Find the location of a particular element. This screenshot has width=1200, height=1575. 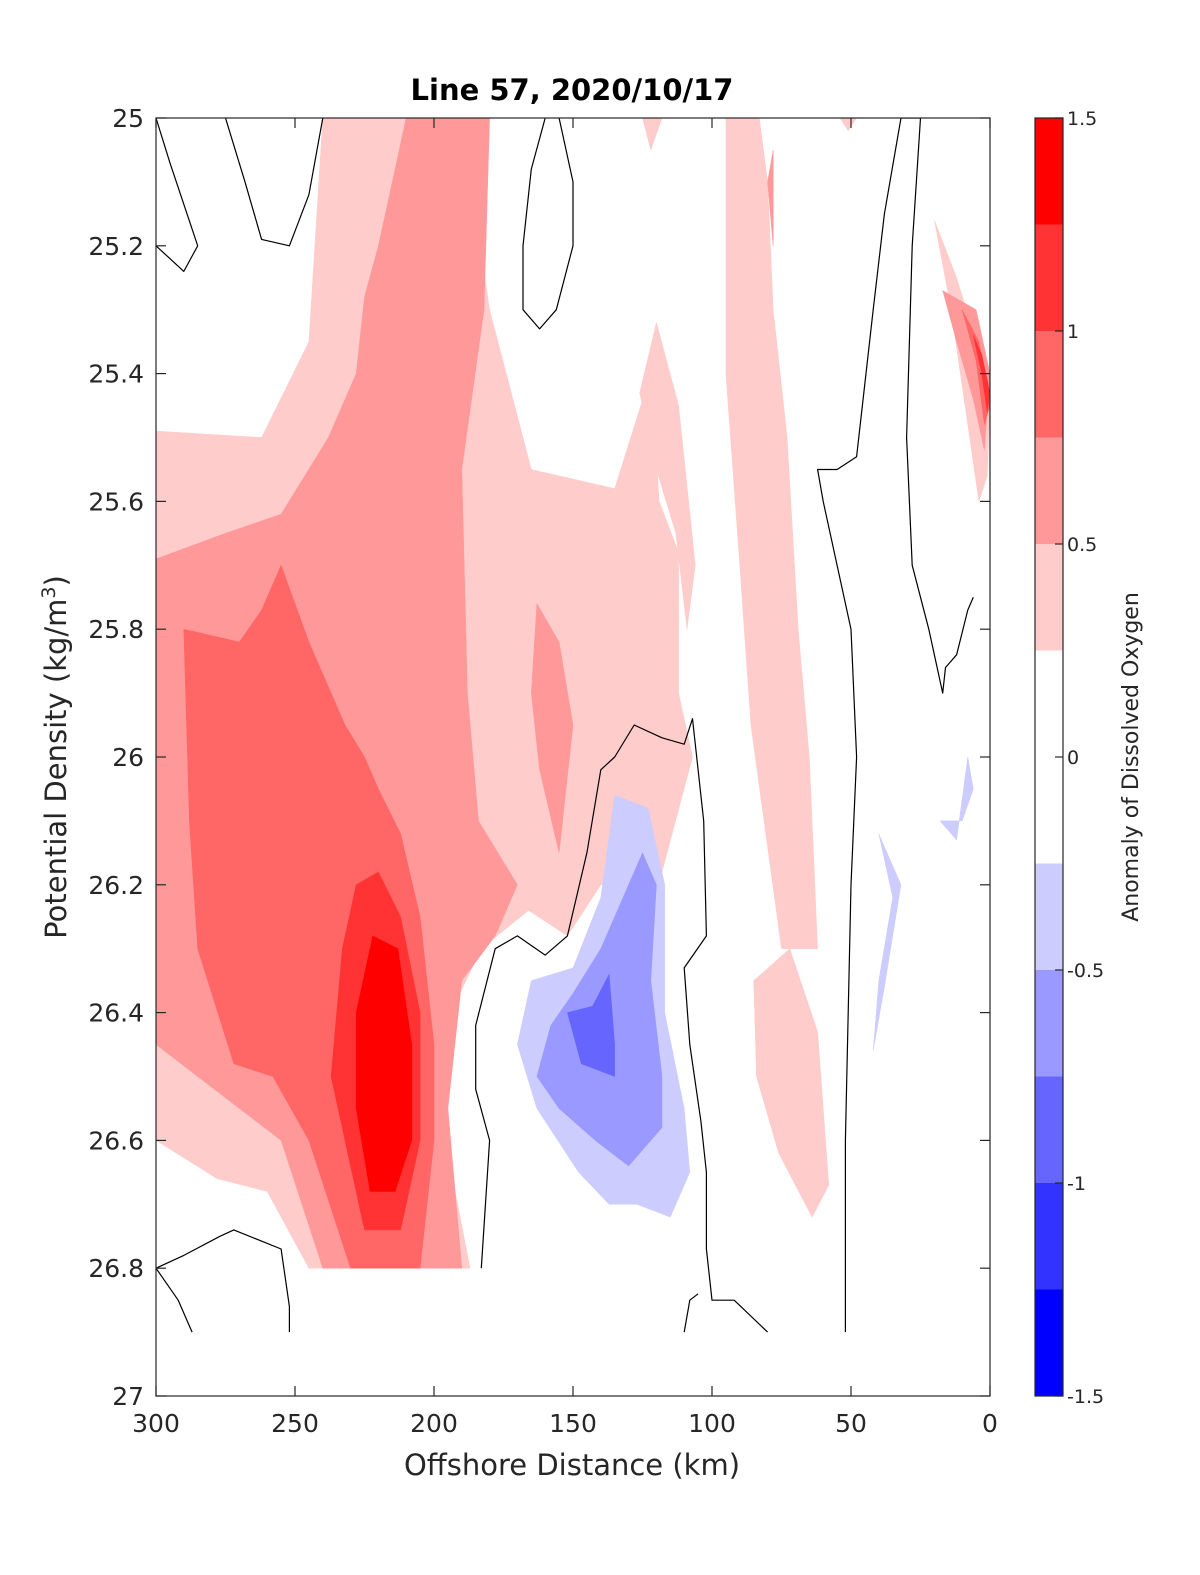

y-tick-label-25.6: 25.6 is located at coordinates (116, 501).